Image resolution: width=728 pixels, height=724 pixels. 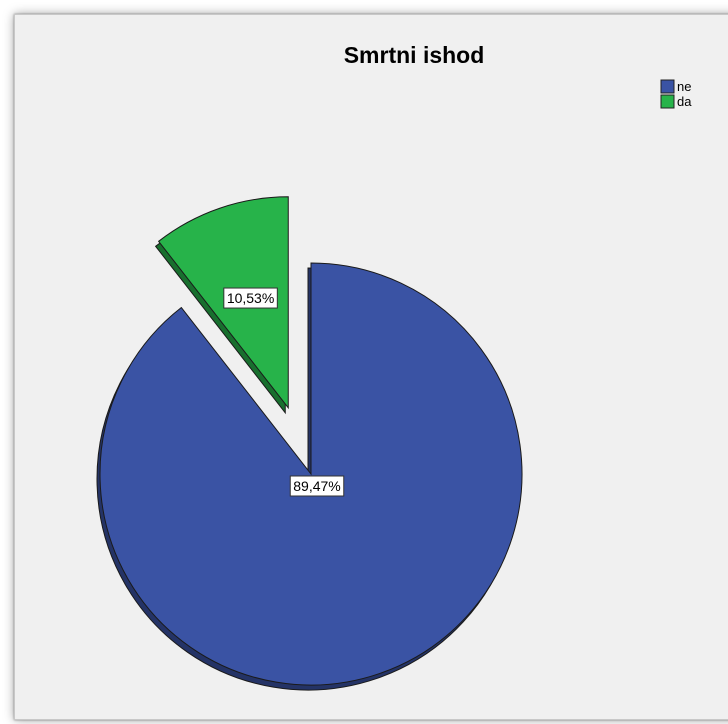 I want to click on data-label-ne: 89,47%, so click(x=316, y=486).